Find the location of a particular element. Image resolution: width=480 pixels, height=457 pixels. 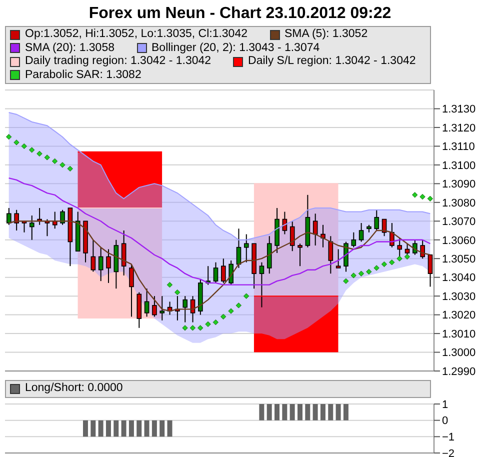

y-tick-label: 1.3100 is located at coordinates (459, 166).